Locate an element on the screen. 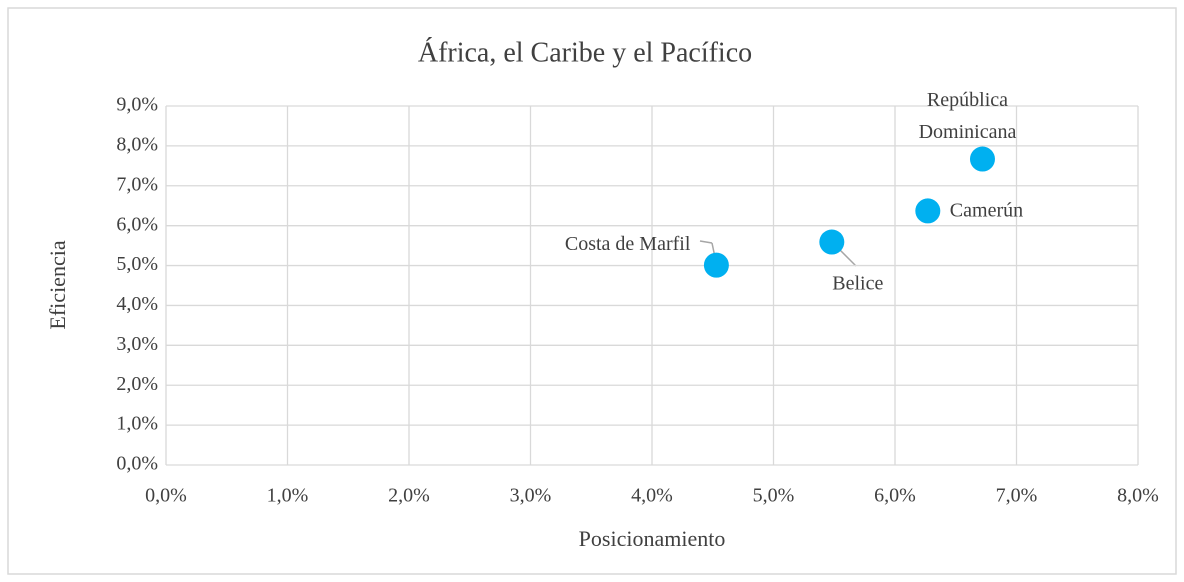 This screenshot has height=582, width=1184. y-tick-label: 3,0% is located at coordinates (137, 344).